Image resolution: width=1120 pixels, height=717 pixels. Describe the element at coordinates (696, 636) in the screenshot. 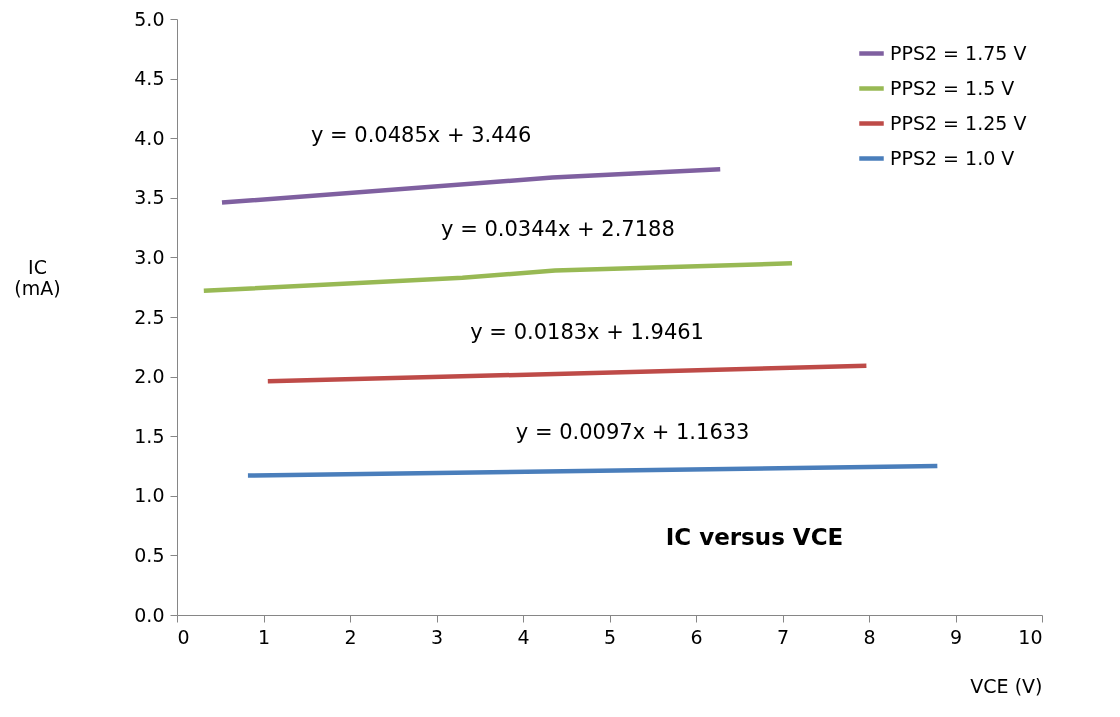

I see `x-tick-label: 6` at that location.